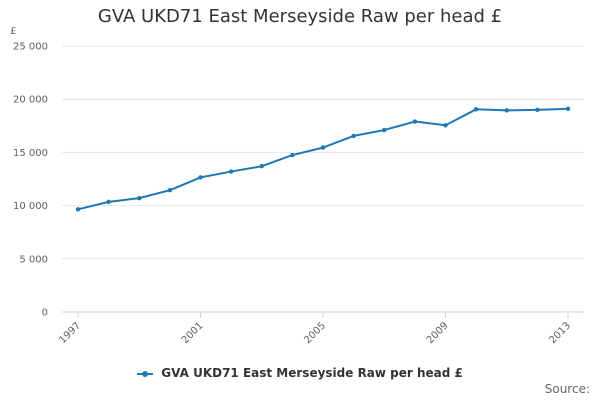 The image size is (600, 400). Describe the element at coordinates (300, 16) in the screenshot. I see `chart-title: GVA UKD71 East Merseyside Raw per head £` at that location.